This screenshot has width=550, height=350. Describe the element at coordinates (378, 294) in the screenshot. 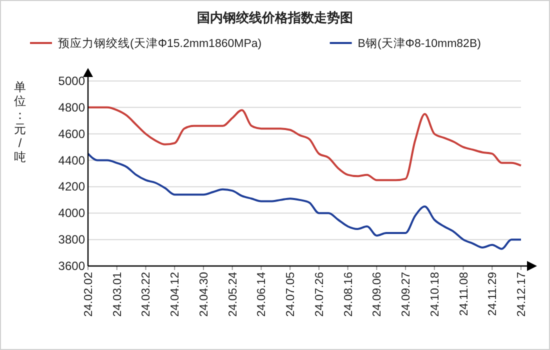

I see `x-tick-label: 24.09.06` at that location.